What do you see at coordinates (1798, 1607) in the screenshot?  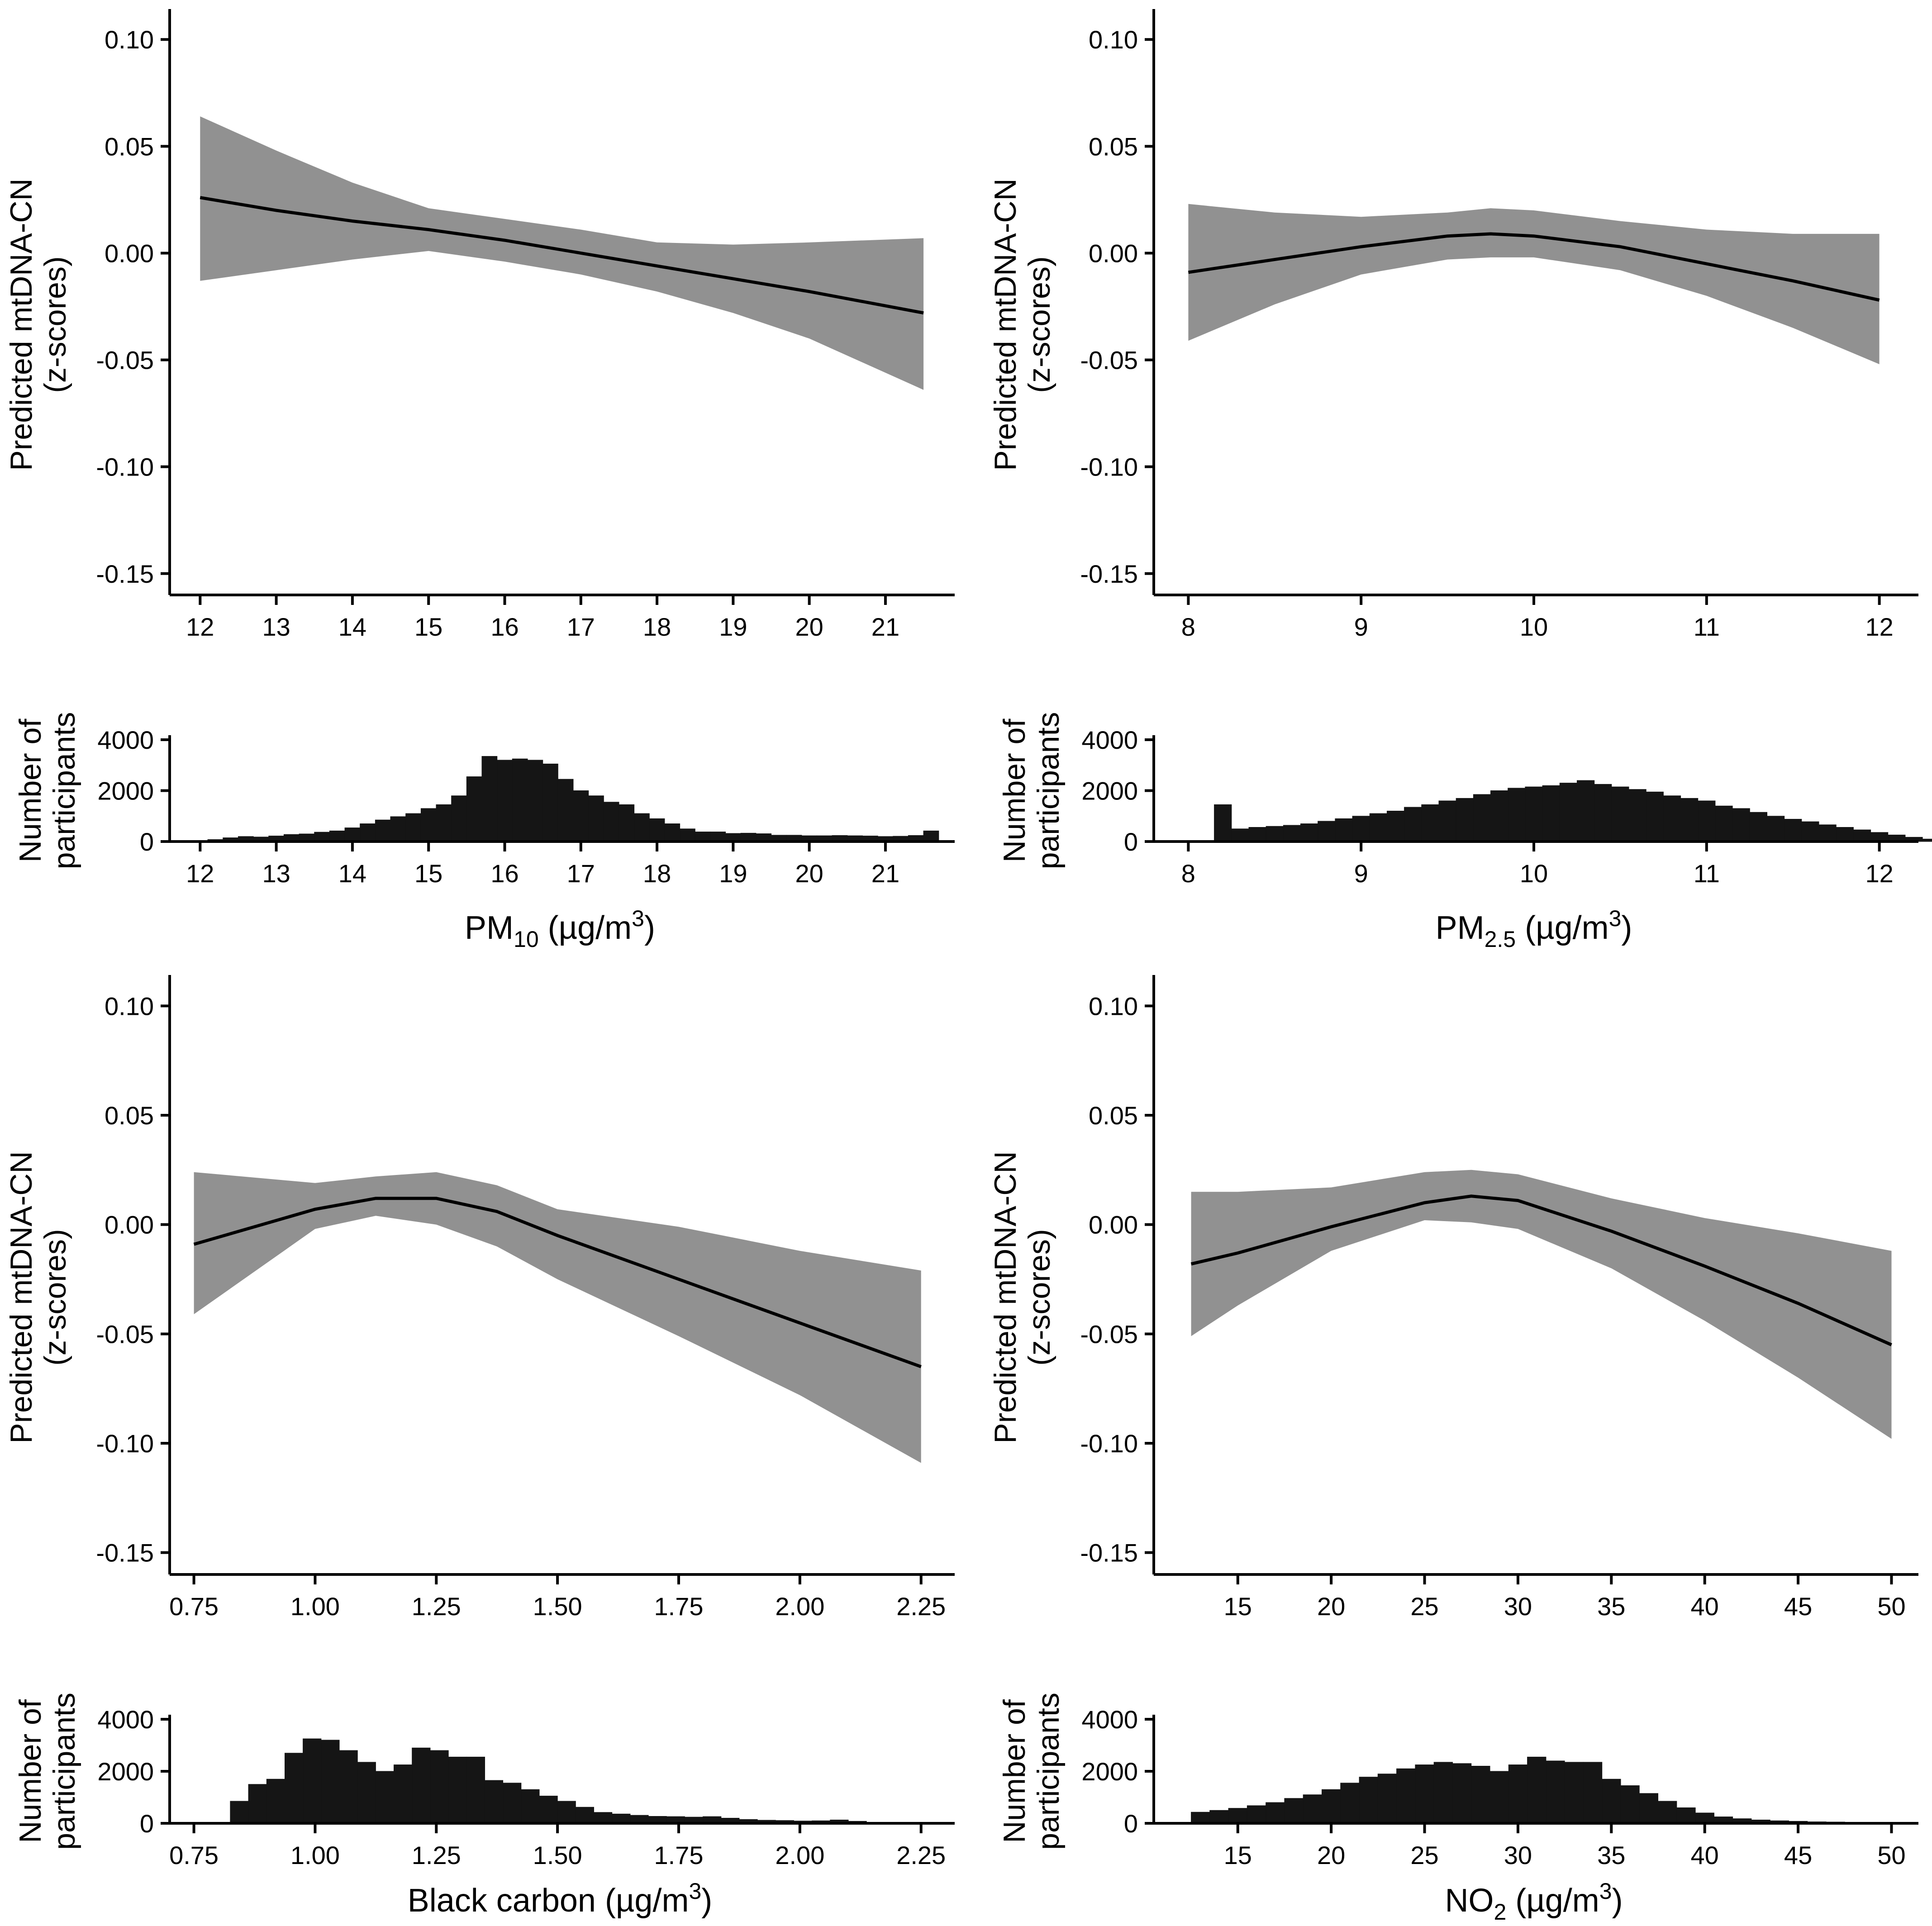 I see `x-tick-label: 45` at bounding box center [1798, 1607].